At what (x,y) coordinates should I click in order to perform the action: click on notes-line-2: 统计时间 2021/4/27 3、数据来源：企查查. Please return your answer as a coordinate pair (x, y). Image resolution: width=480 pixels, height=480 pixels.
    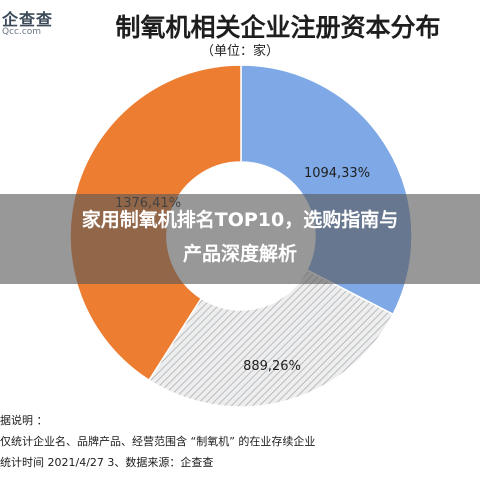
    Looking at the image, I should click on (107, 462).